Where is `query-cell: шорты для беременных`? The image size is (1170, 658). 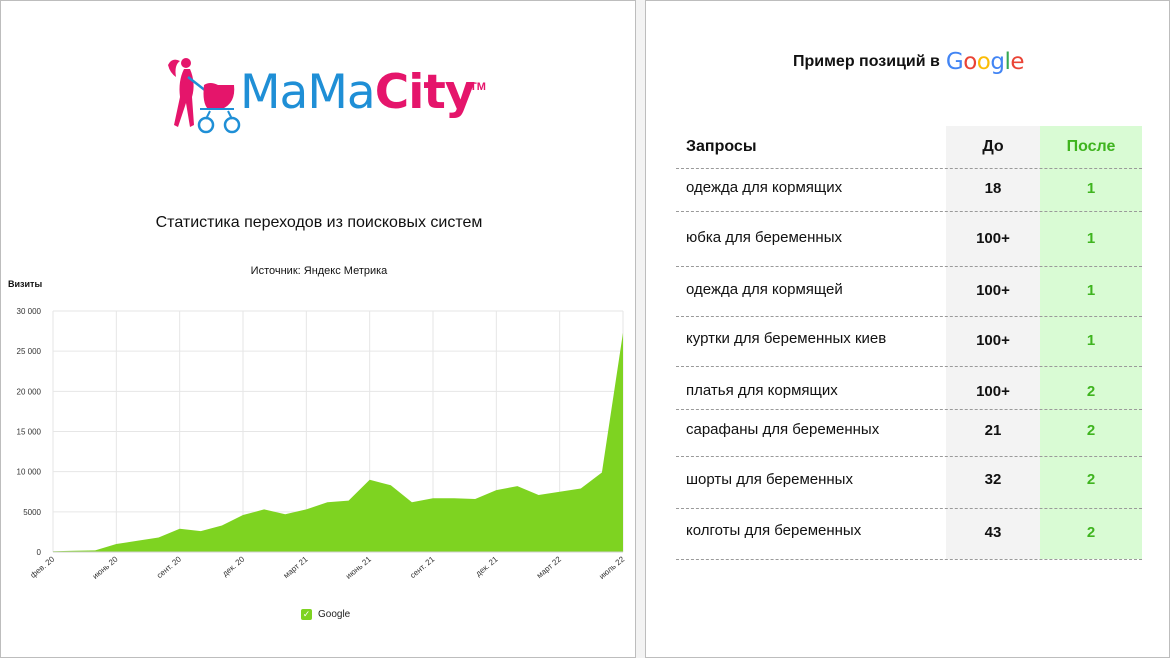
query-cell: шорты для беременных is located at coordinates (769, 479).